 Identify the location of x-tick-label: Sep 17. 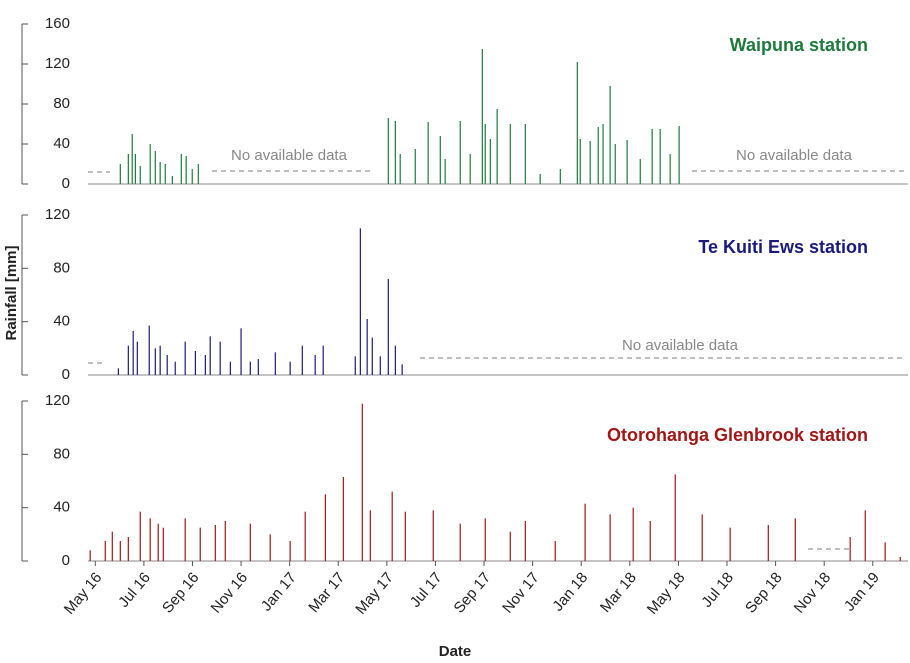
(473, 592).